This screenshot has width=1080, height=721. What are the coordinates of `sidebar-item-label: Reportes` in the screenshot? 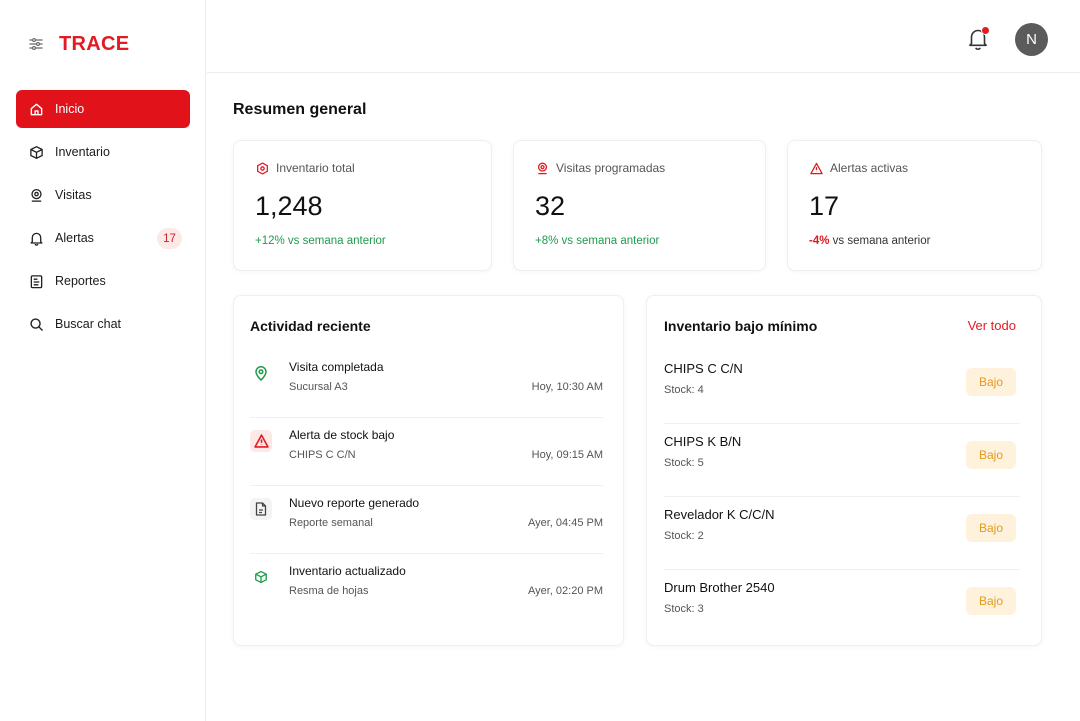 It's located at (80, 281).